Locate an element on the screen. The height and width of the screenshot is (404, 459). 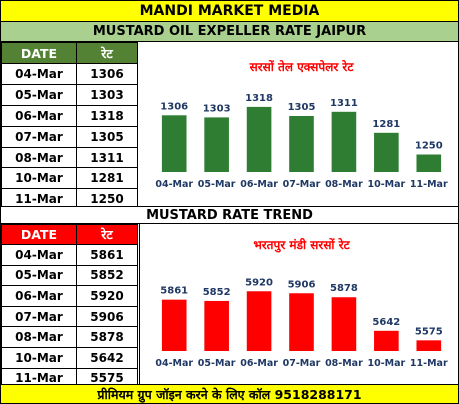
table-row: 05-Mar 1303 is located at coordinates (69, 94).